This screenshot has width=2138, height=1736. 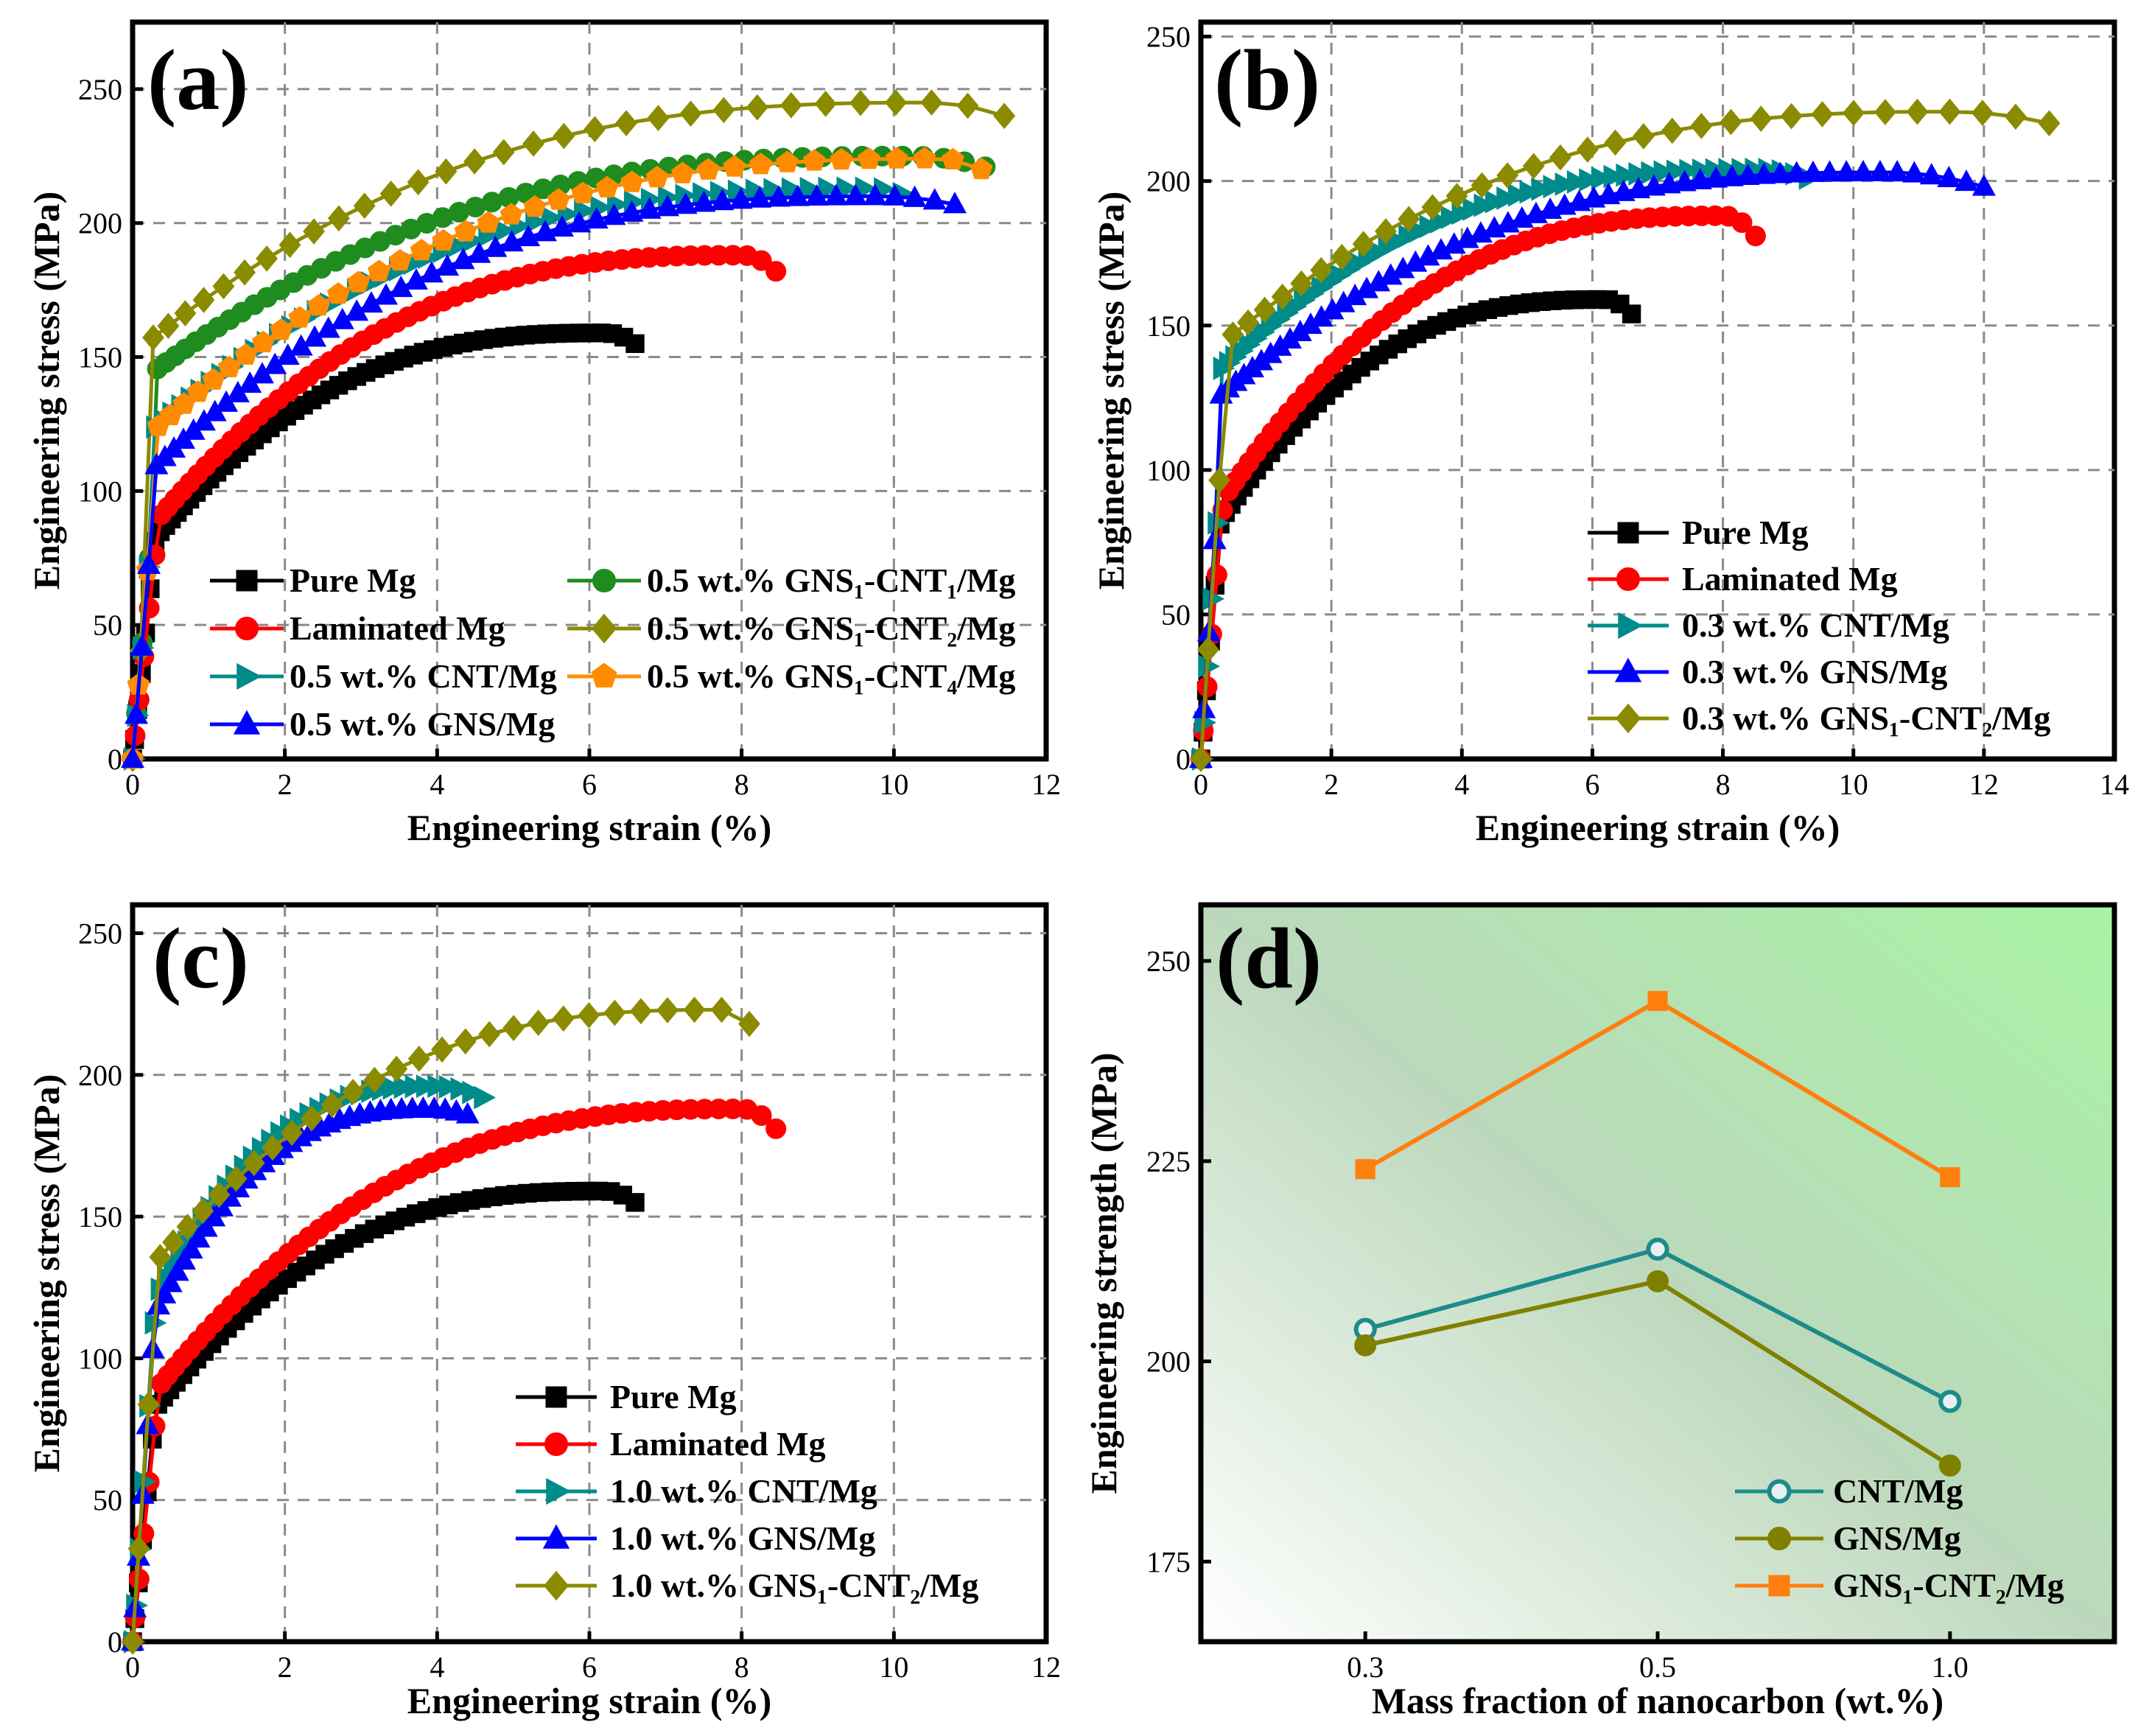 What do you see at coordinates (383, 545) in the screenshot?
I see `series-line` at bounding box center [383, 545].